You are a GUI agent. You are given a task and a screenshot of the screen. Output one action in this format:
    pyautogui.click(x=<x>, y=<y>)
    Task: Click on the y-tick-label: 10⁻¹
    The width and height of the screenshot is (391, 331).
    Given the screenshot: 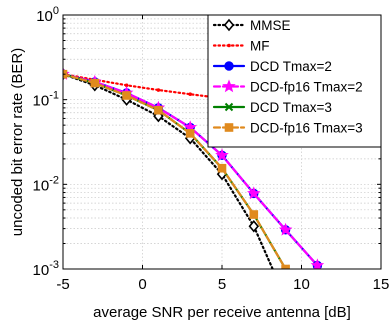 What is the action you would take?
    pyautogui.click(x=46, y=100)
    